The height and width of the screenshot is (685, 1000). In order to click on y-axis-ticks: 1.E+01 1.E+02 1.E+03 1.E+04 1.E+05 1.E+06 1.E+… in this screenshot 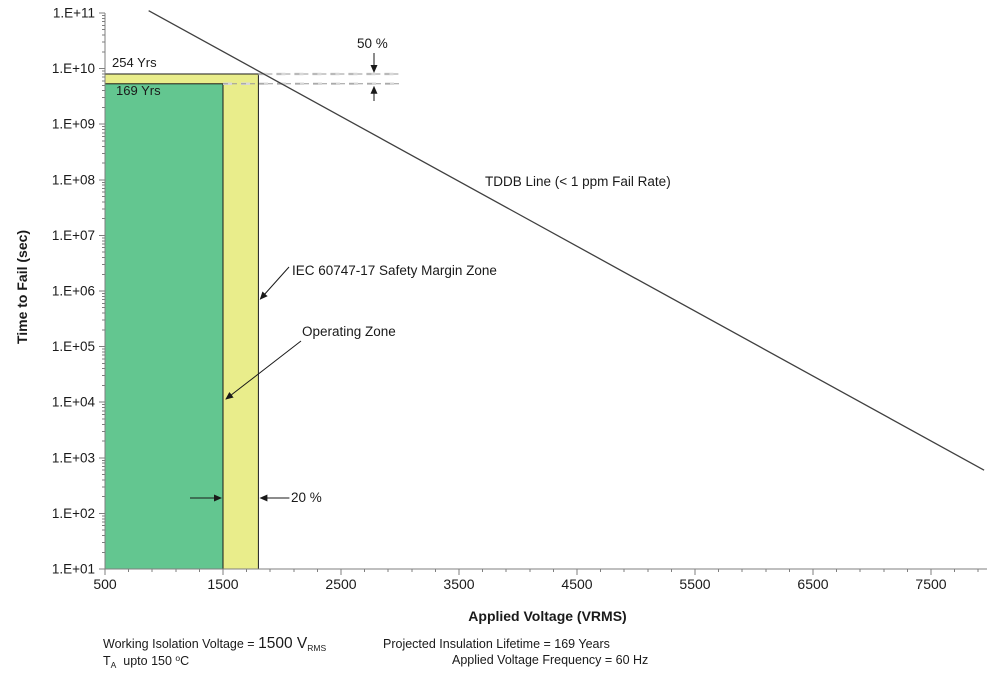, I will do `click(78, 291)`.